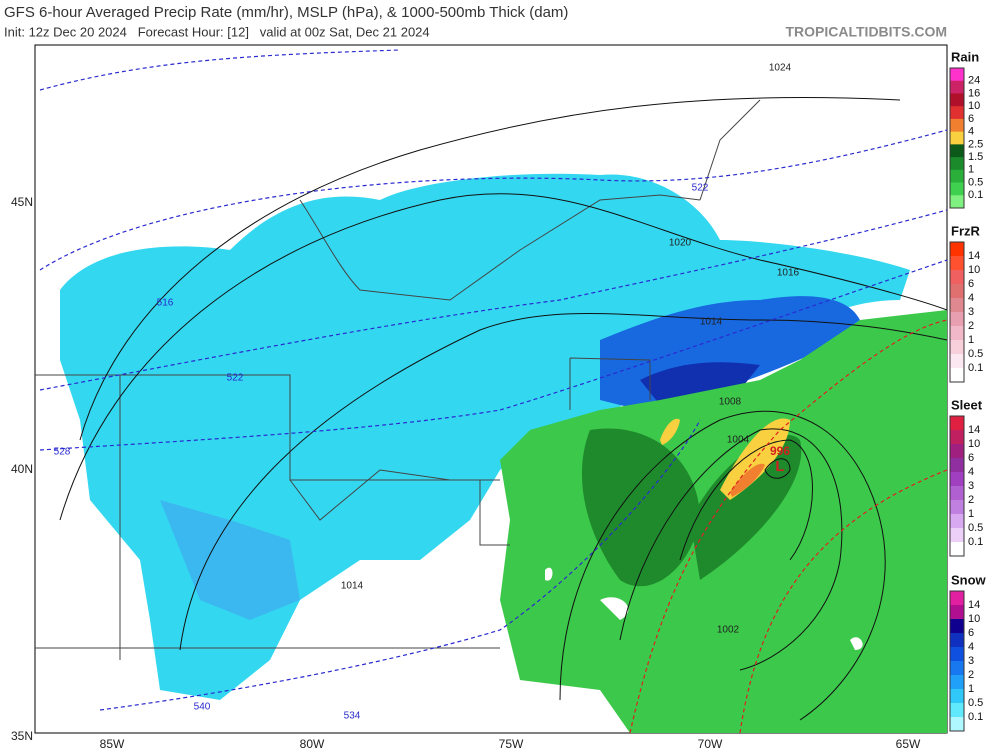  Describe the element at coordinates (22, 469) in the screenshot. I see `latitude-label: 40N` at that location.